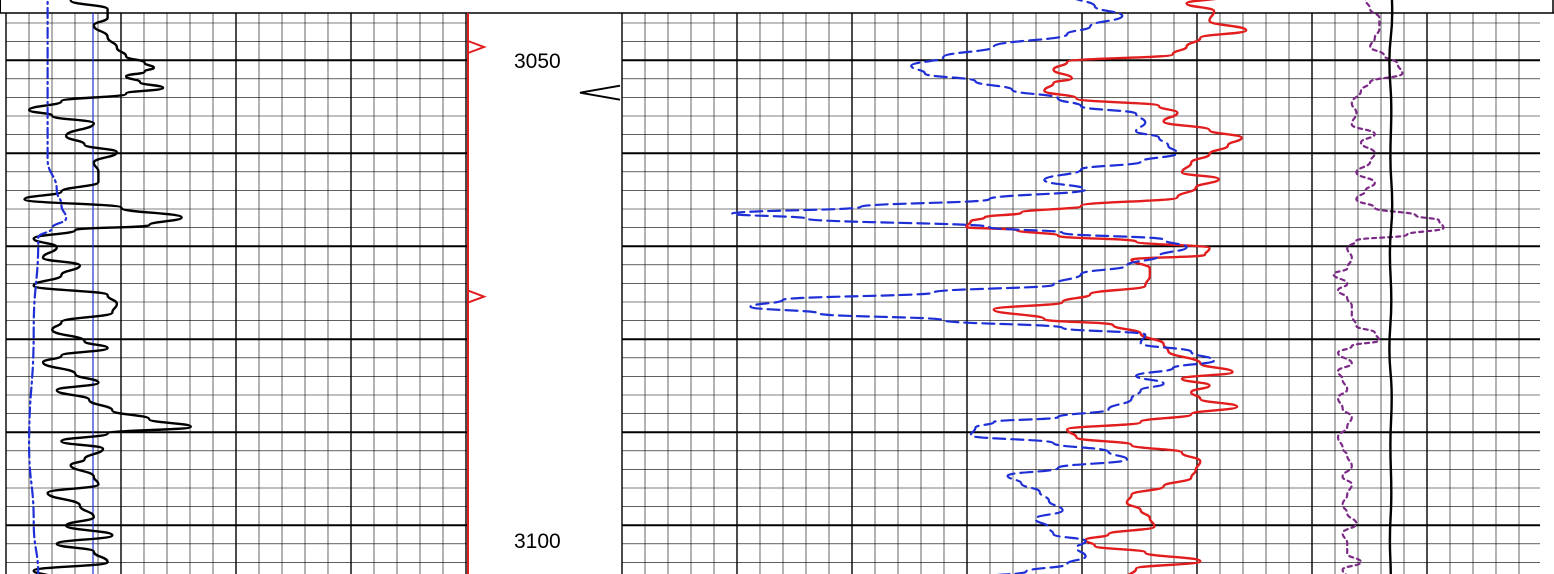 The image size is (1554, 574). Describe the element at coordinates (1391, 287) in the screenshot. I see `series-black_curve-solid-track2` at that location.